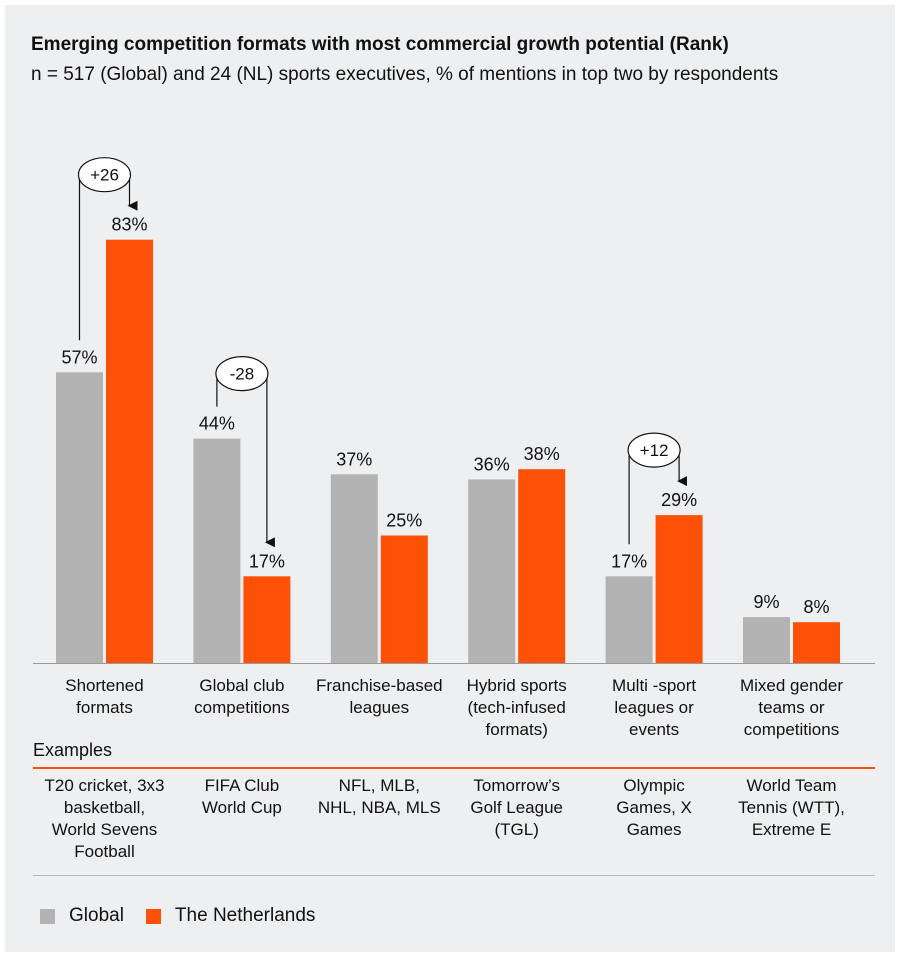 The image size is (900, 957). What do you see at coordinates (129, 225) in the screenshot?
I see `value-label-nl-0: 83%` at bounding box center [129, 225].